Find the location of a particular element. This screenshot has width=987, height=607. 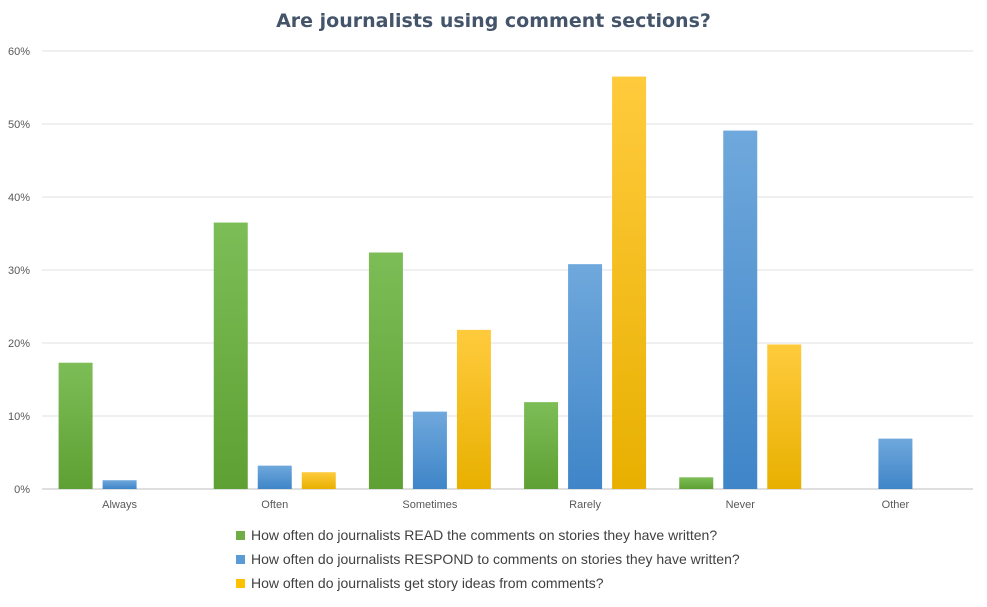

y-tick-label: 0% is located at coordinates (22, 490).